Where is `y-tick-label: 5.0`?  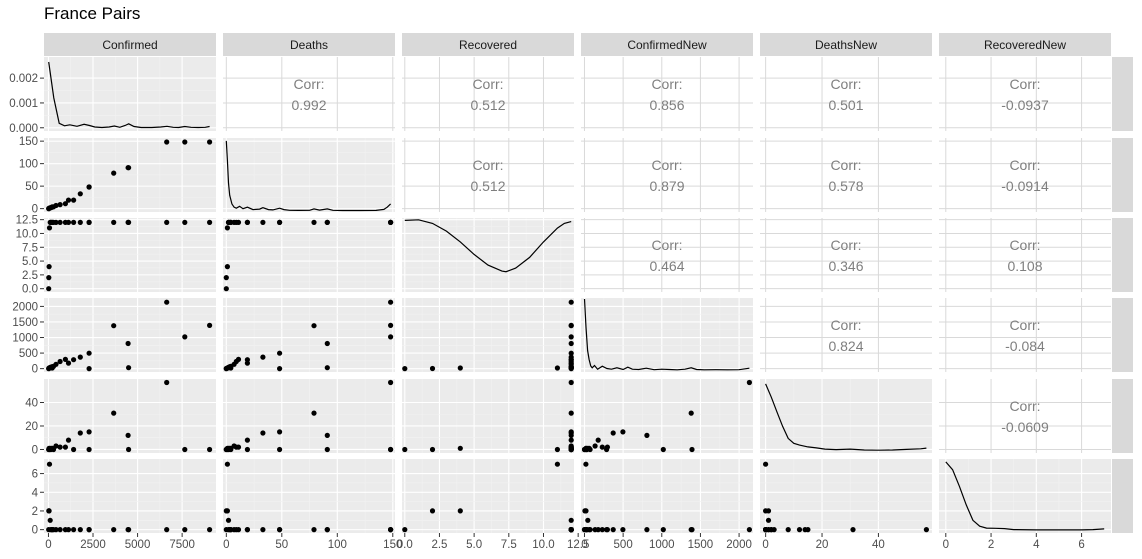
y-tick-label: 5.0 is located at coordinates (30, 262).